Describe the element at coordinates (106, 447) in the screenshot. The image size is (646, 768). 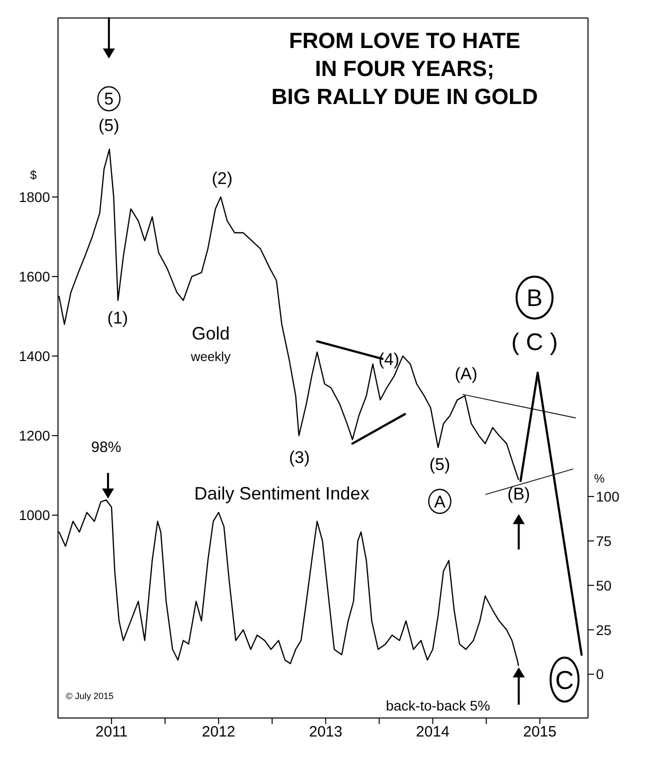
I see `data-label: 98%` at that location.